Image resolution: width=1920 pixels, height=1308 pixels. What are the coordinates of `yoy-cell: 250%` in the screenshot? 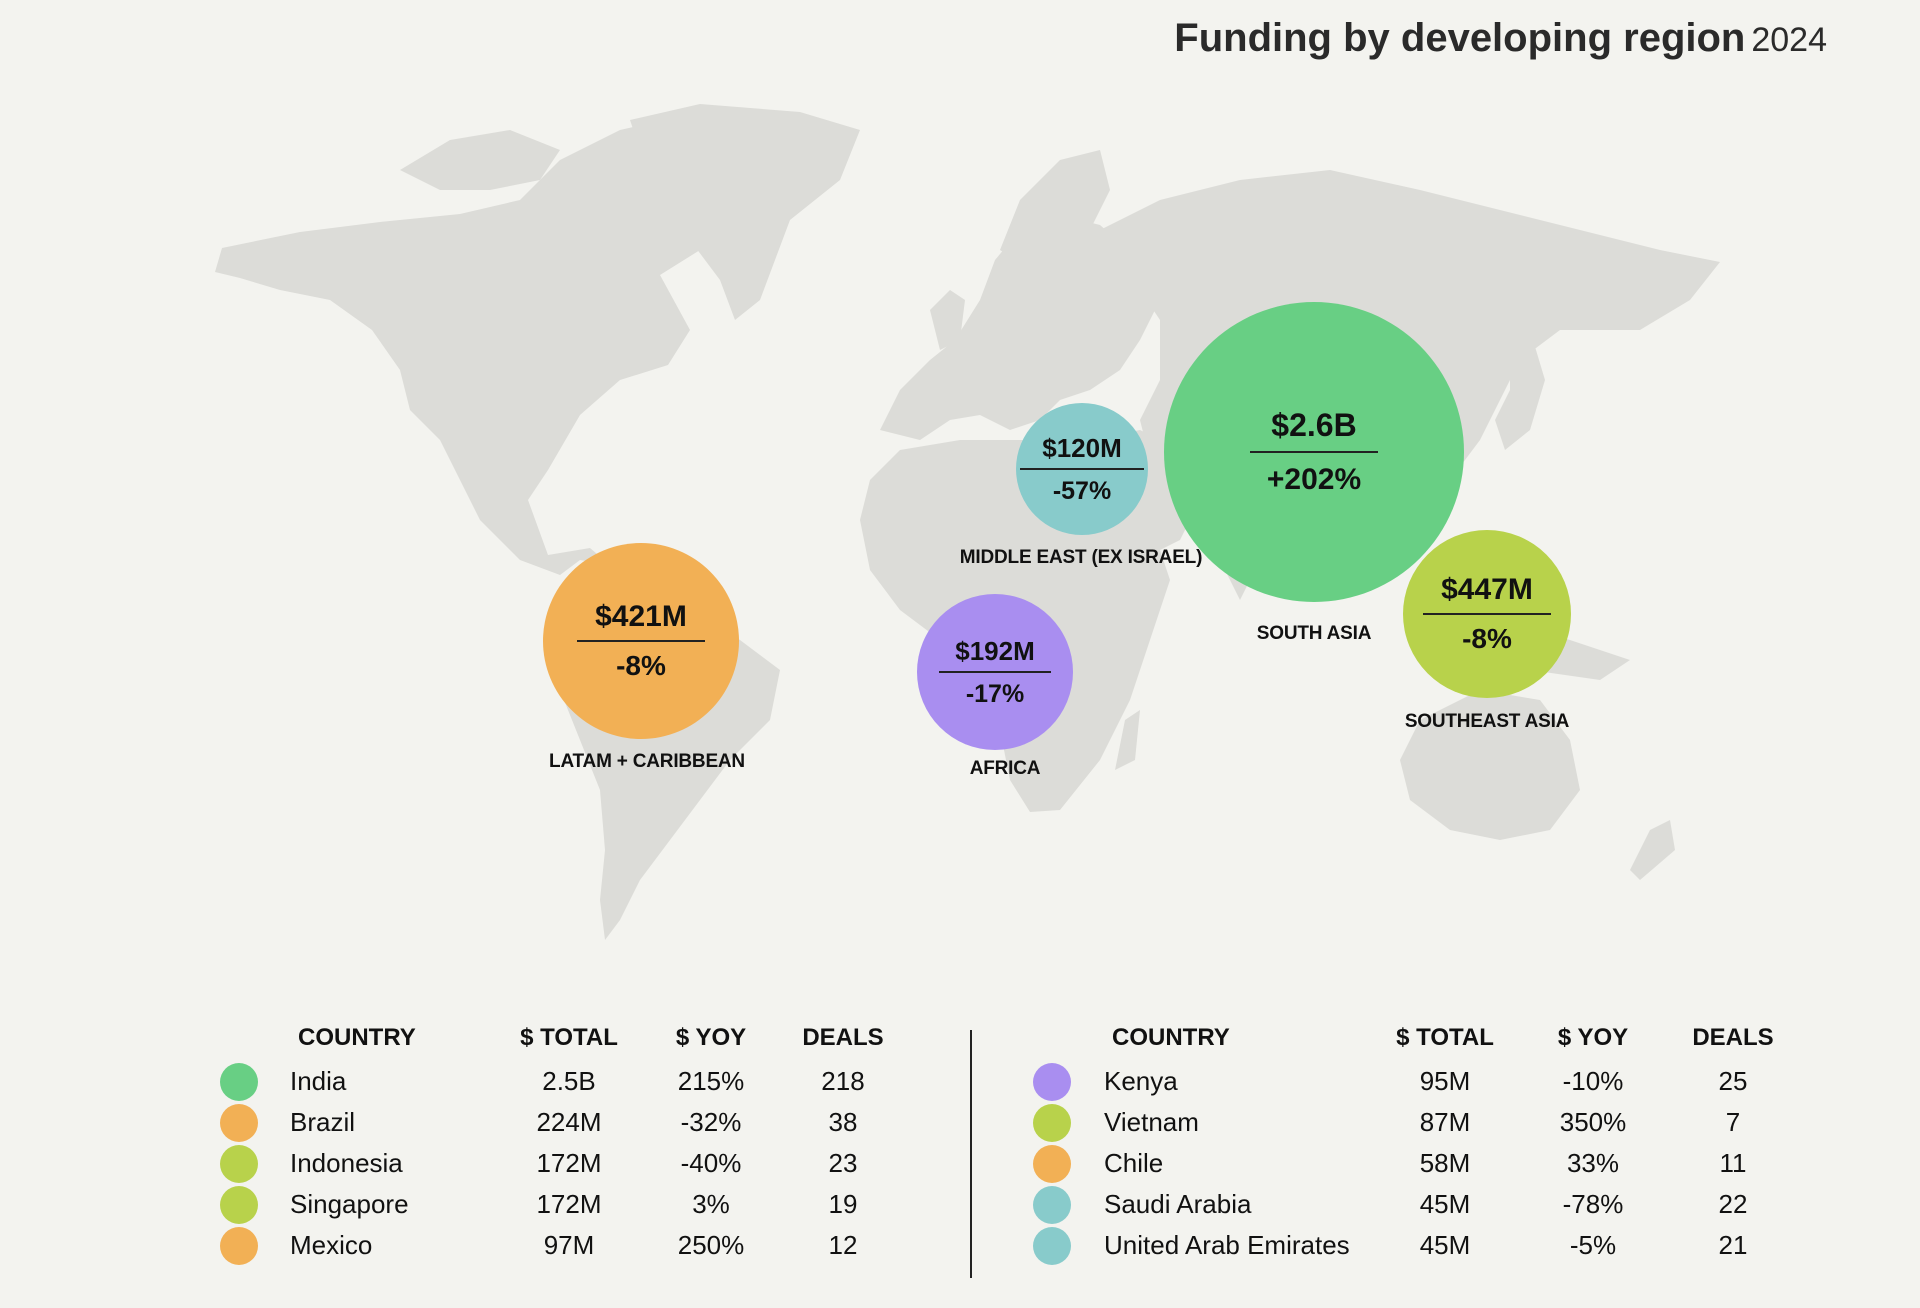 It's located at (711, 1245).